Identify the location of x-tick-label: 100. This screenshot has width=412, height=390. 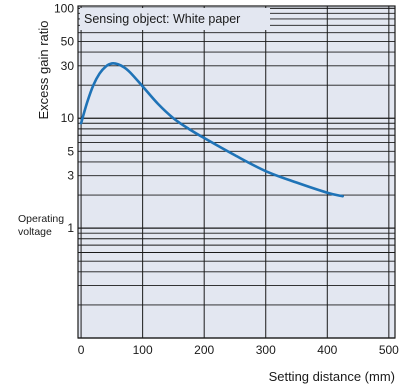
(143, 350).